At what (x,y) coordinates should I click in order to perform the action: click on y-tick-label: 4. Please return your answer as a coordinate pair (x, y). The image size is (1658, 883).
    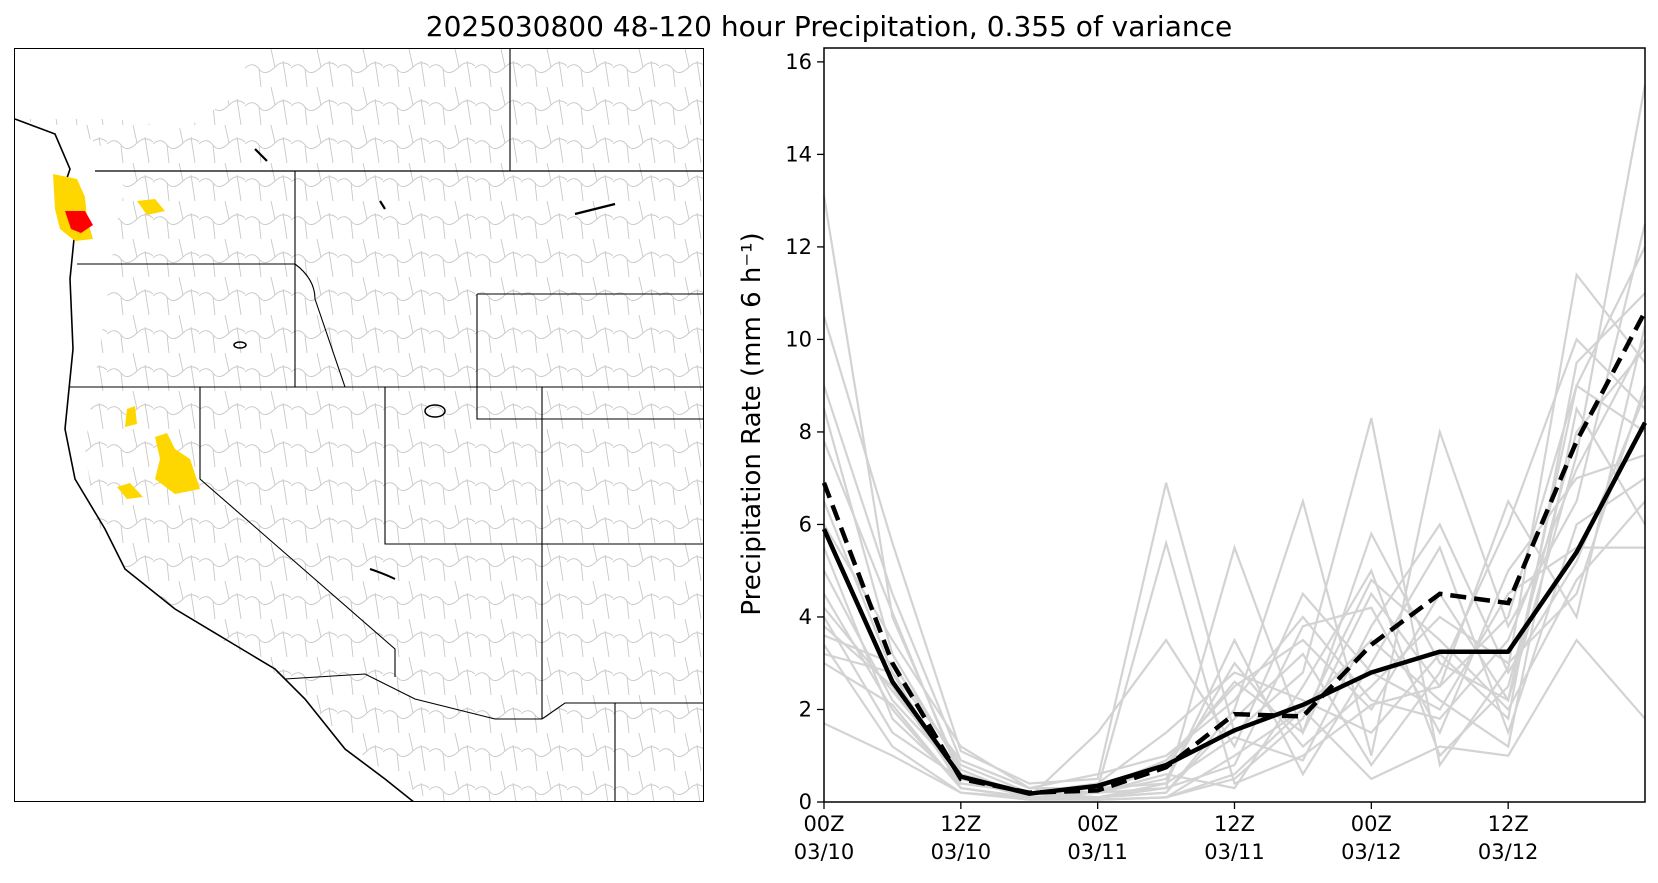
    Looking at the image, I should click on (805, 617).